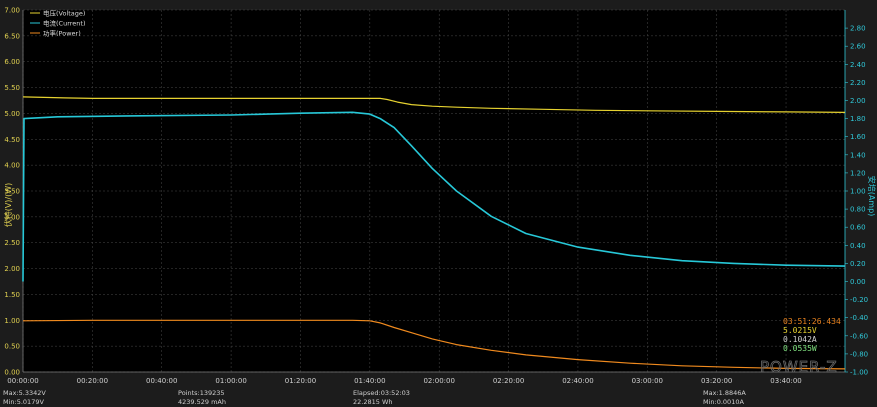  What do you see at coordinates (812, 321) in the screenshot?
I see `readout-time: 03:51:26.434` at bounding box center [812, 321].